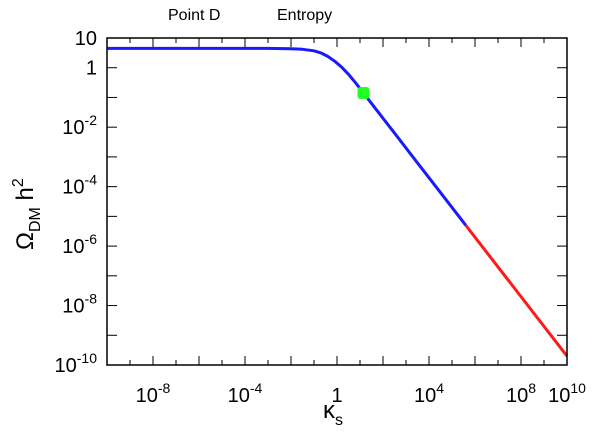 The image size is (596, 432). Describe the element at coordinates (304, 15) in the screenshot. I see `header-right-label: Entropy` at that location.